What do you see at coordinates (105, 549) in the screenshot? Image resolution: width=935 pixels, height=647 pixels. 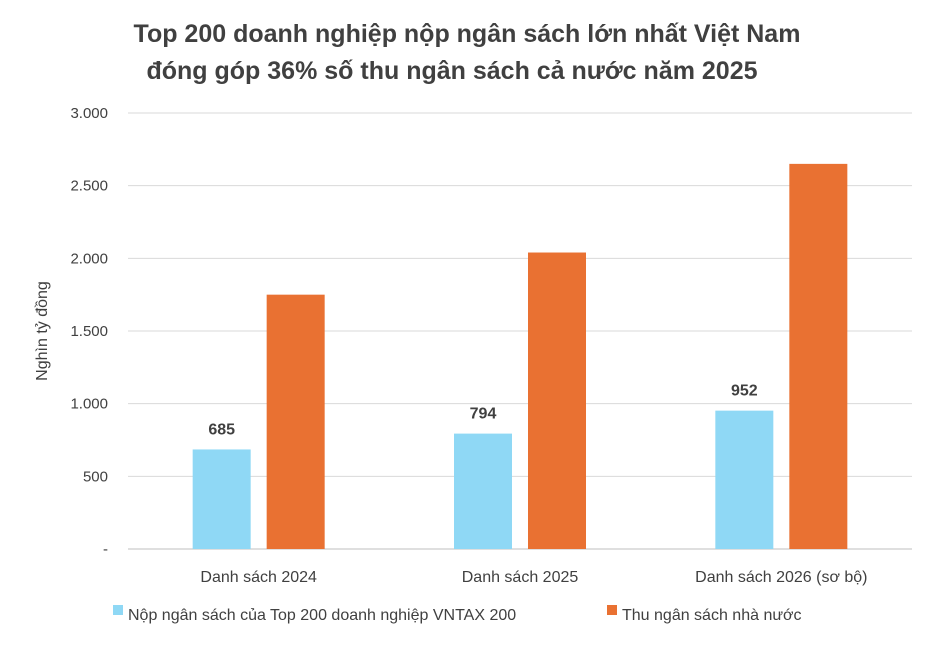 I see `y-tick-label: -` at bounding box center [105, 549].